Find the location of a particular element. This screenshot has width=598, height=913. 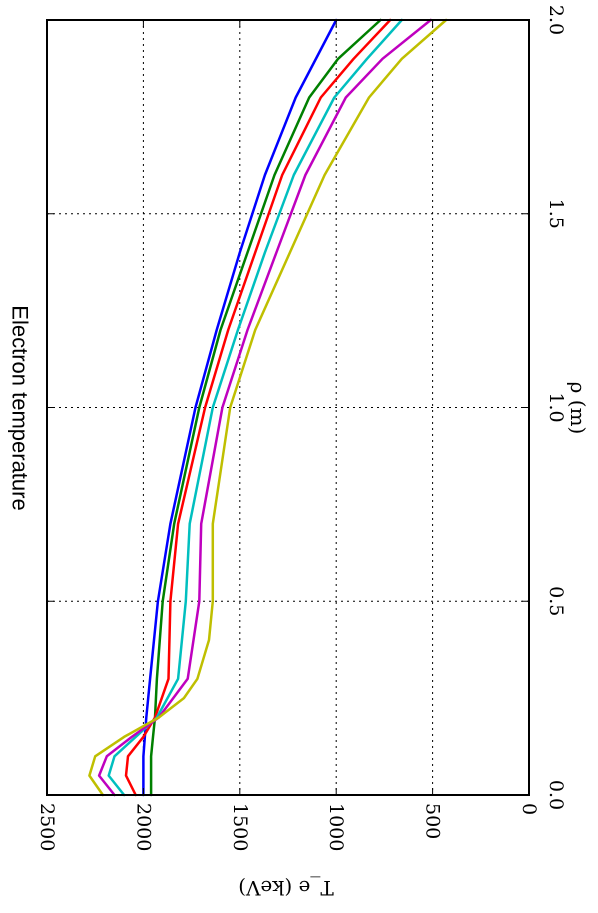

x-tick-label: 0.5 is located at coordinates (556, 601).